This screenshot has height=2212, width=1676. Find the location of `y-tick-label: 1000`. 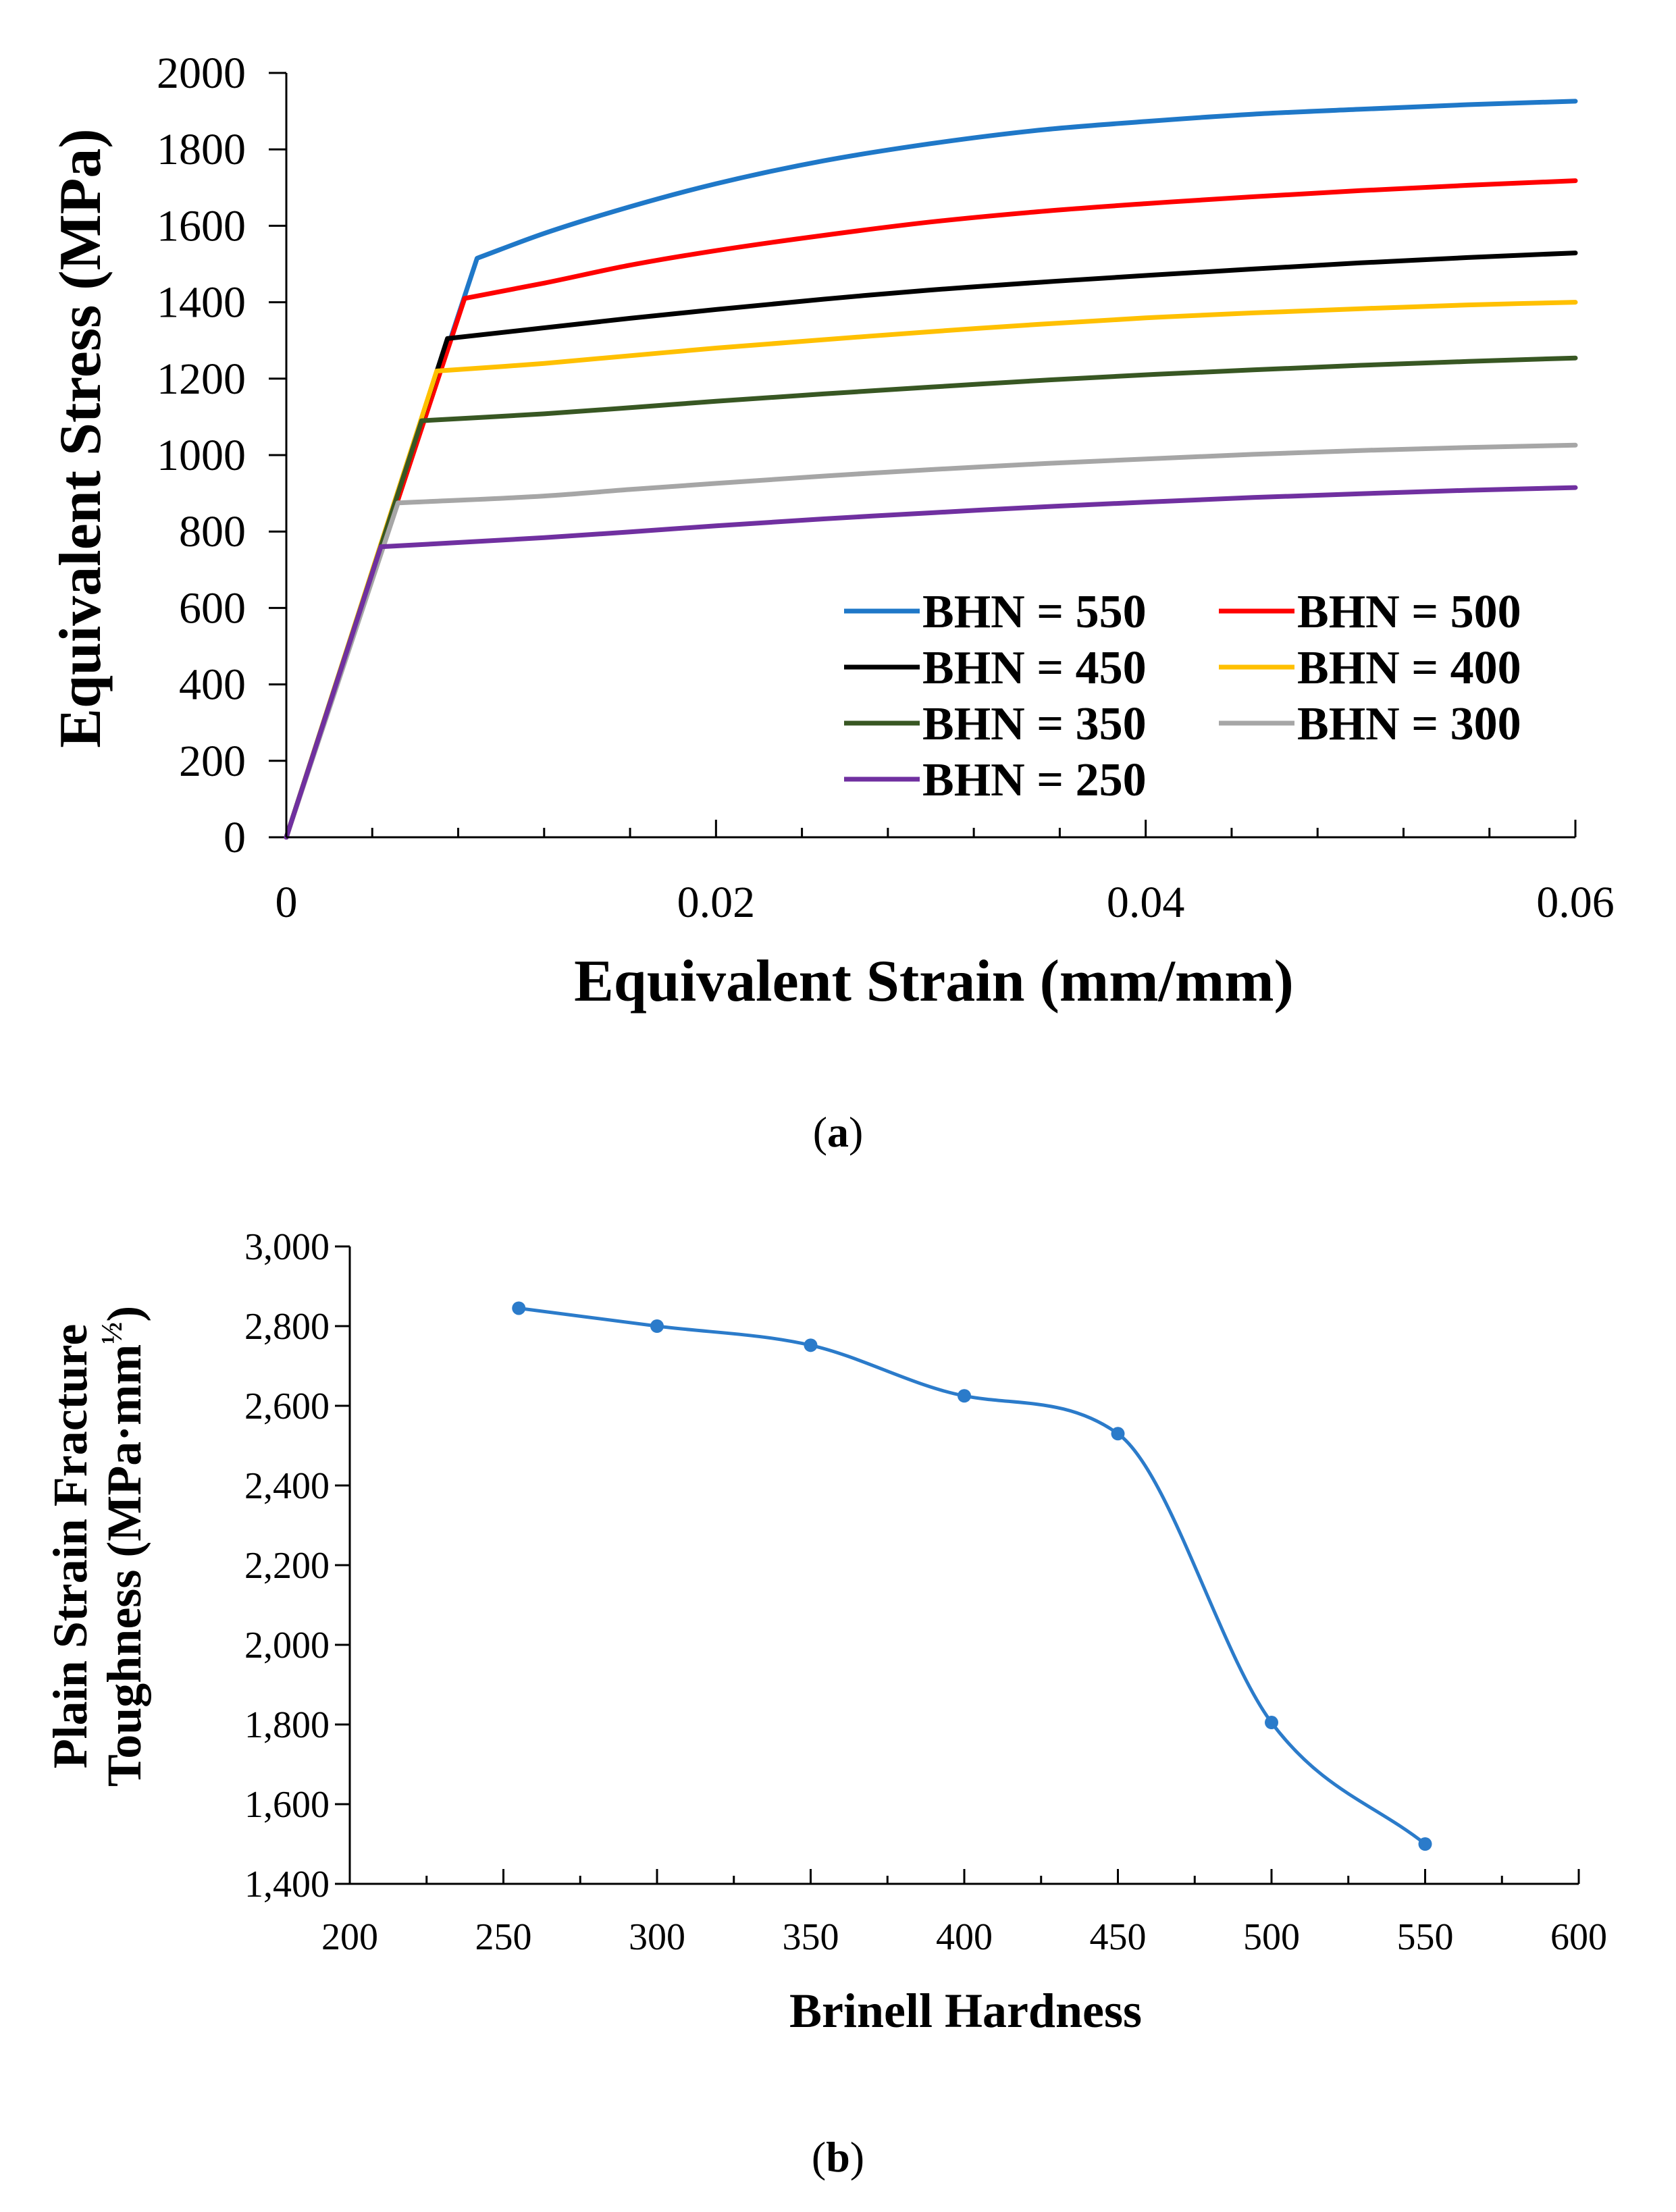

y-tick-label: 1000 is located at coordinates (201, 455).